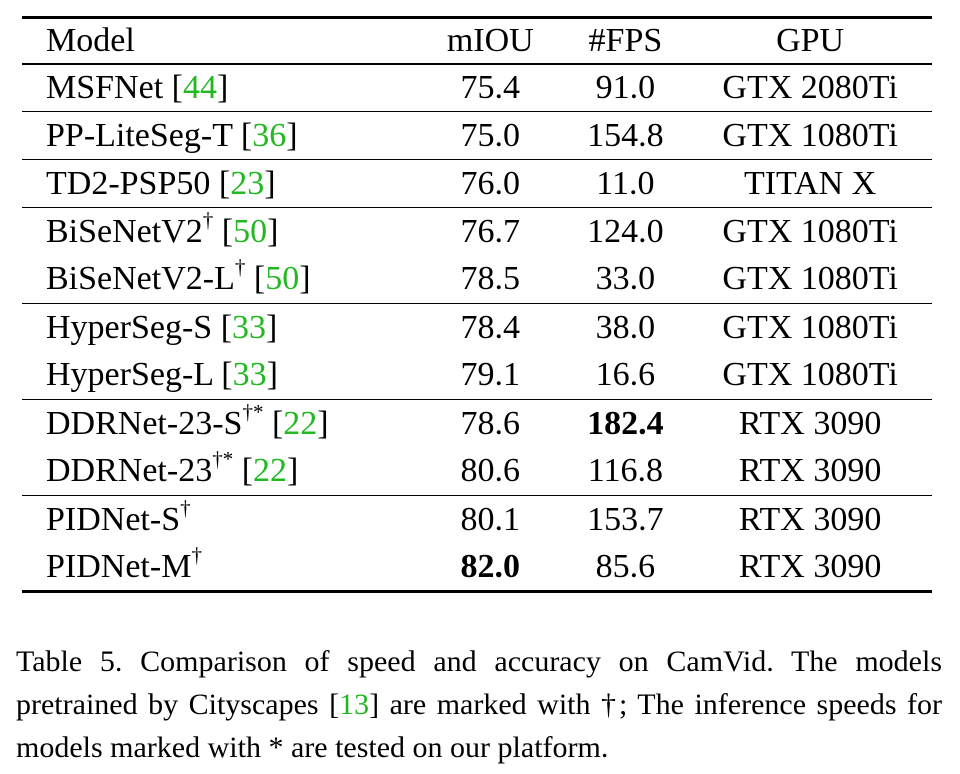 This screenshot has height=774, width=960. Describe the element at coordinates (490, 568) in the screenshot. I see `cell-miou: 82.0` at that location.